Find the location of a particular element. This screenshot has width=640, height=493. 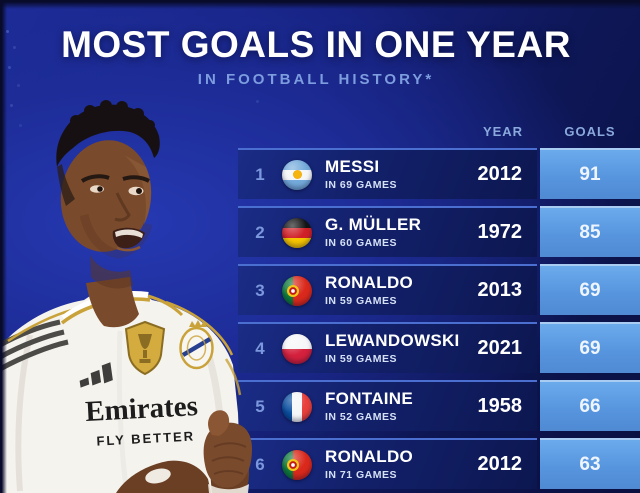

goals-value: 63 is located at coordinates (590, 464).